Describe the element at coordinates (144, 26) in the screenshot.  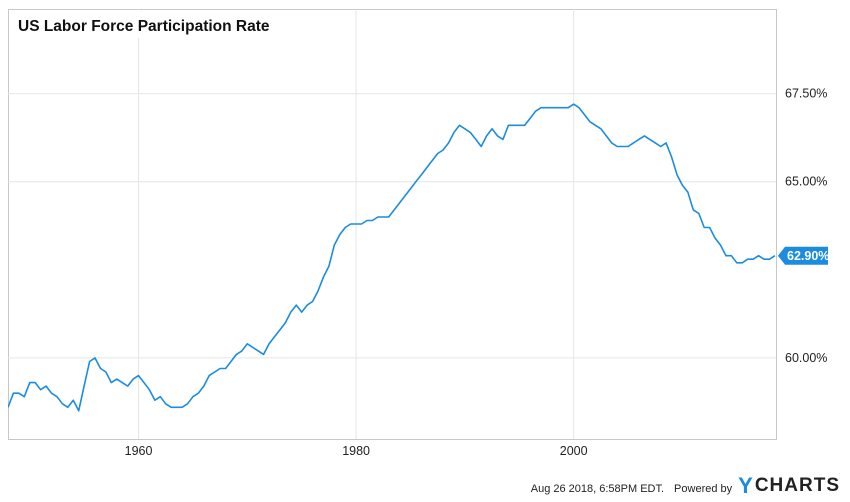
I see `chart-title: US Labor Force Participation Rate` at that location.